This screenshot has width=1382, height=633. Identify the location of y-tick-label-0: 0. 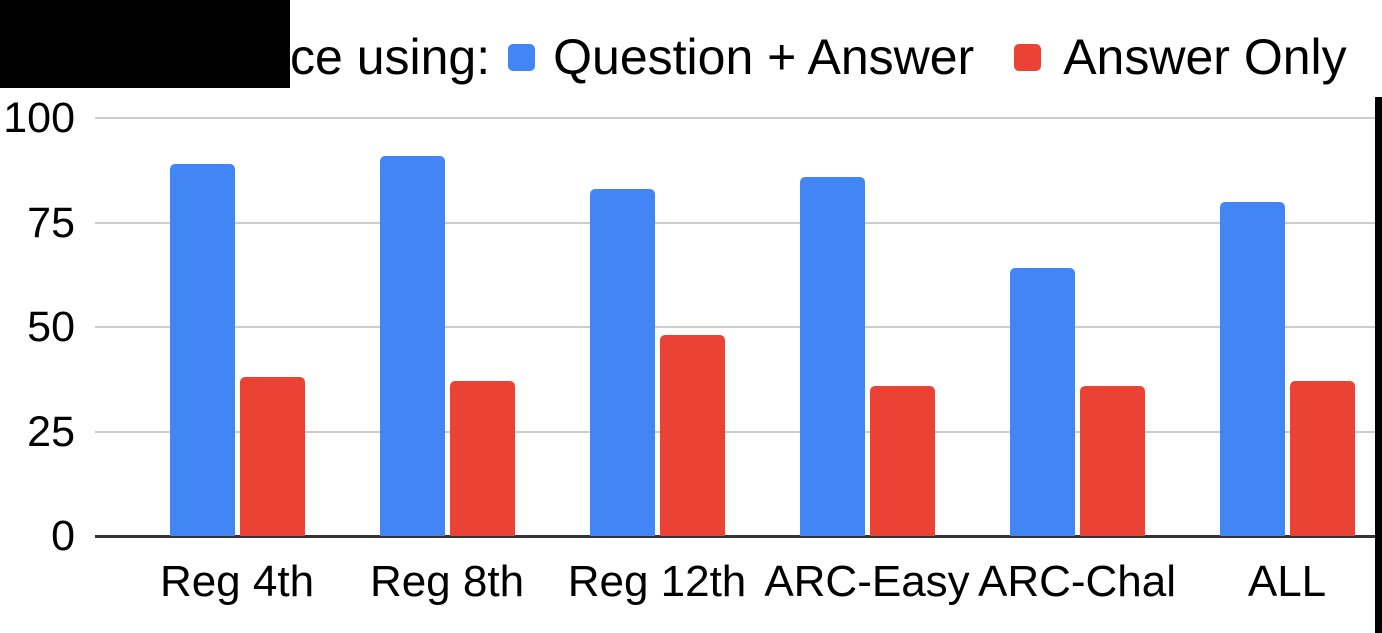
(63, 536).